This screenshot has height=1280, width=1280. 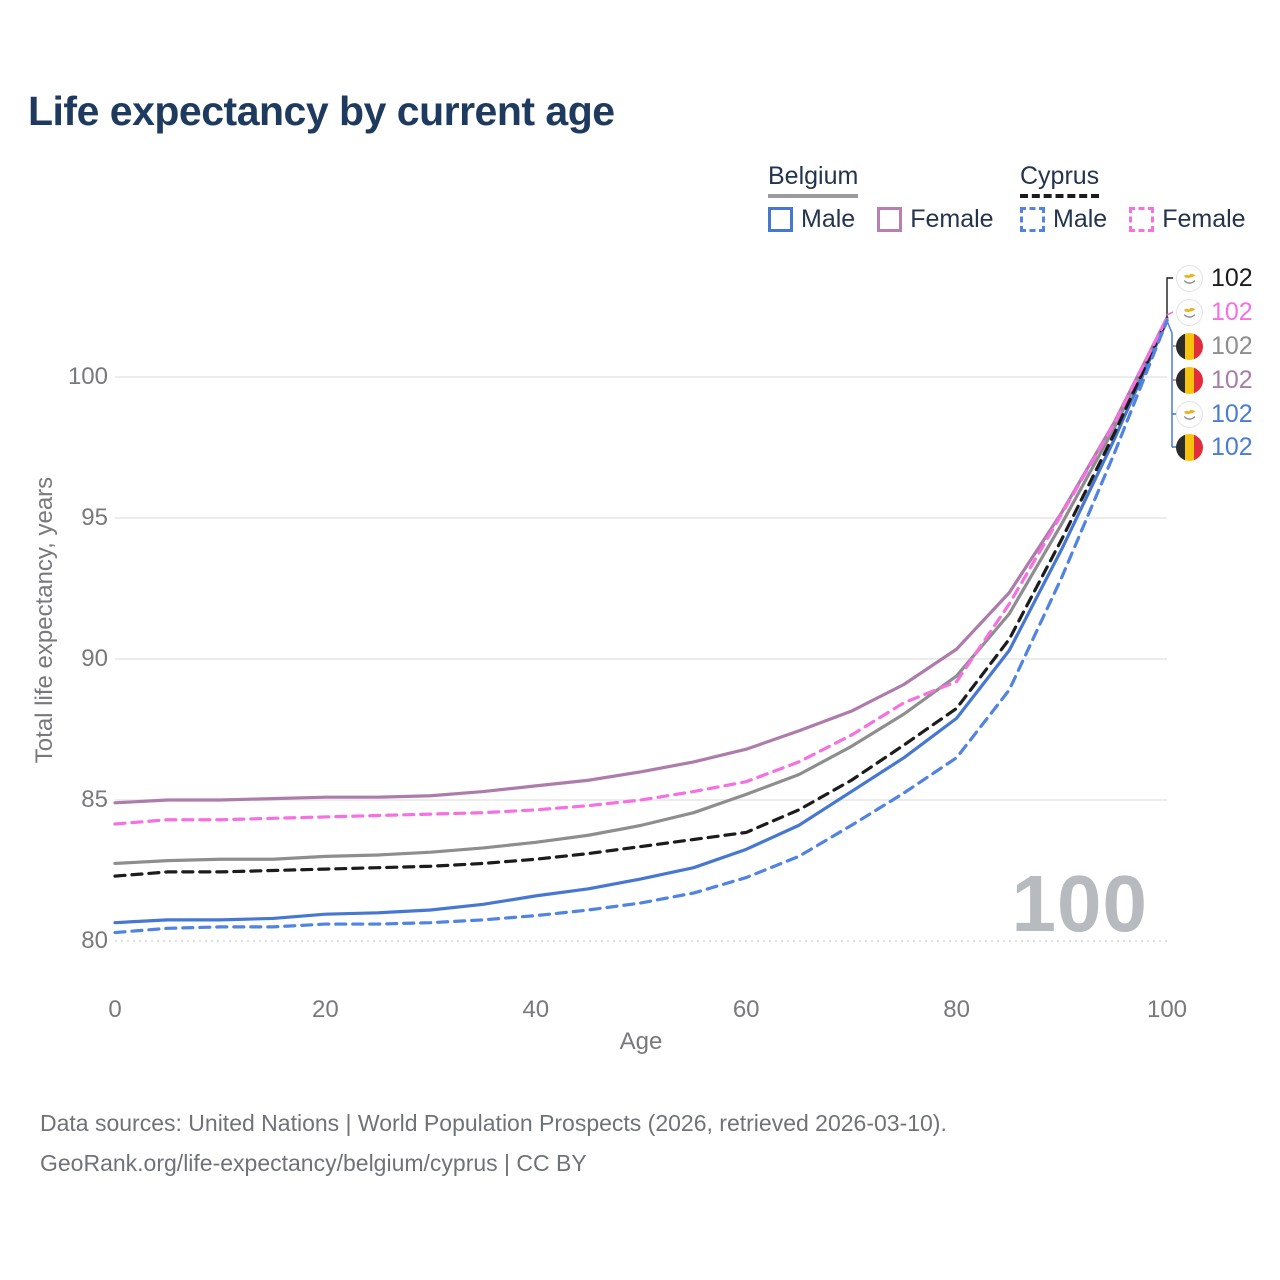 I want to click on endpoint-row-belgium-male: 102, so click(x=1214, y=447).